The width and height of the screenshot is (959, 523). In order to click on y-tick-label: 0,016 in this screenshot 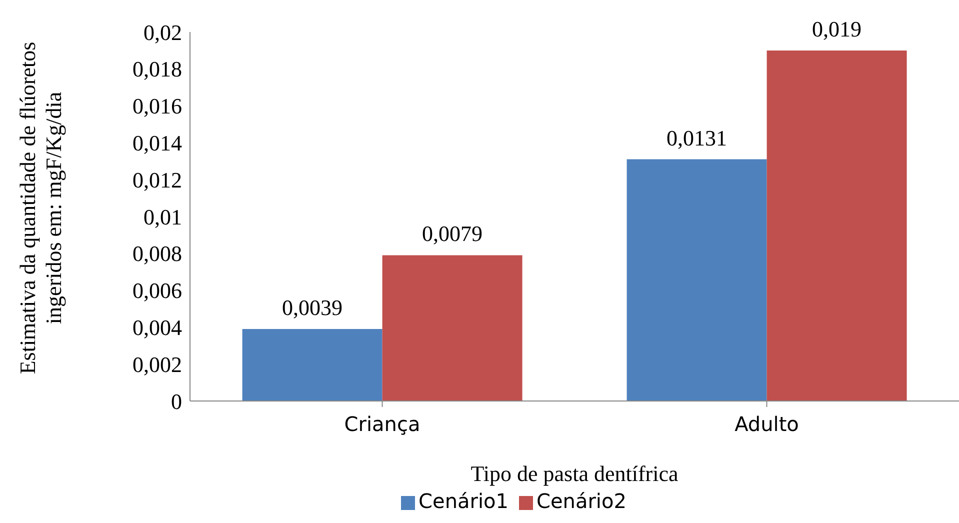, I will do `click(157, 106)`.